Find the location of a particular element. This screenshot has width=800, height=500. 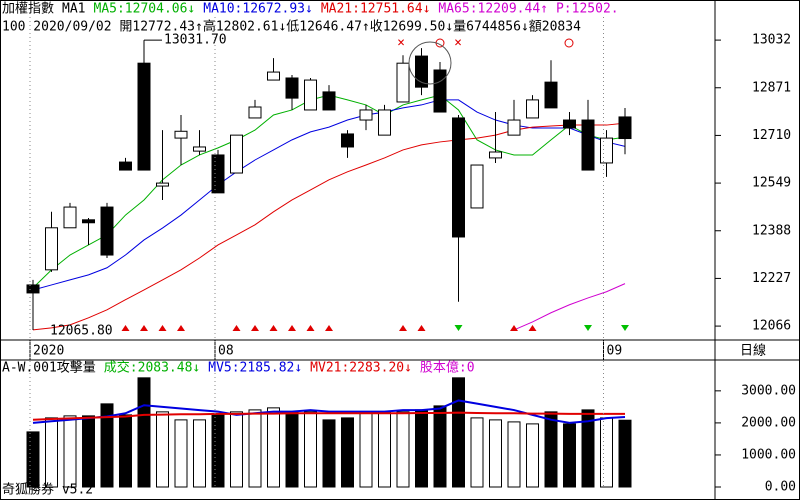

y-tick-label: 3000.00 is located at coordinates (768, 390).